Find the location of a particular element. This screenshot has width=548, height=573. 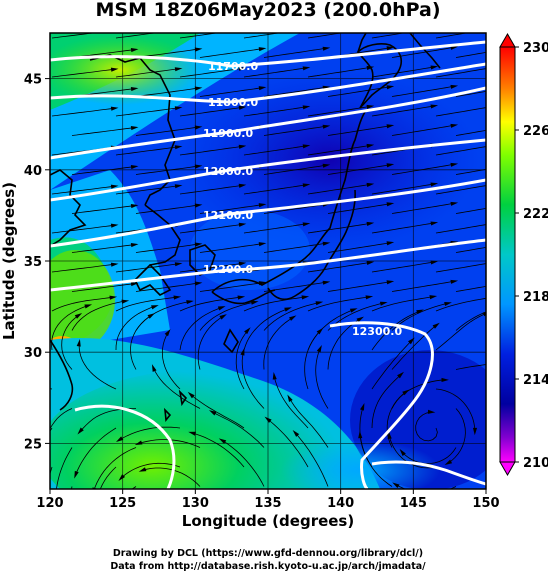

colorbar-tick-label: 226 is located at coordinates (535, 131).